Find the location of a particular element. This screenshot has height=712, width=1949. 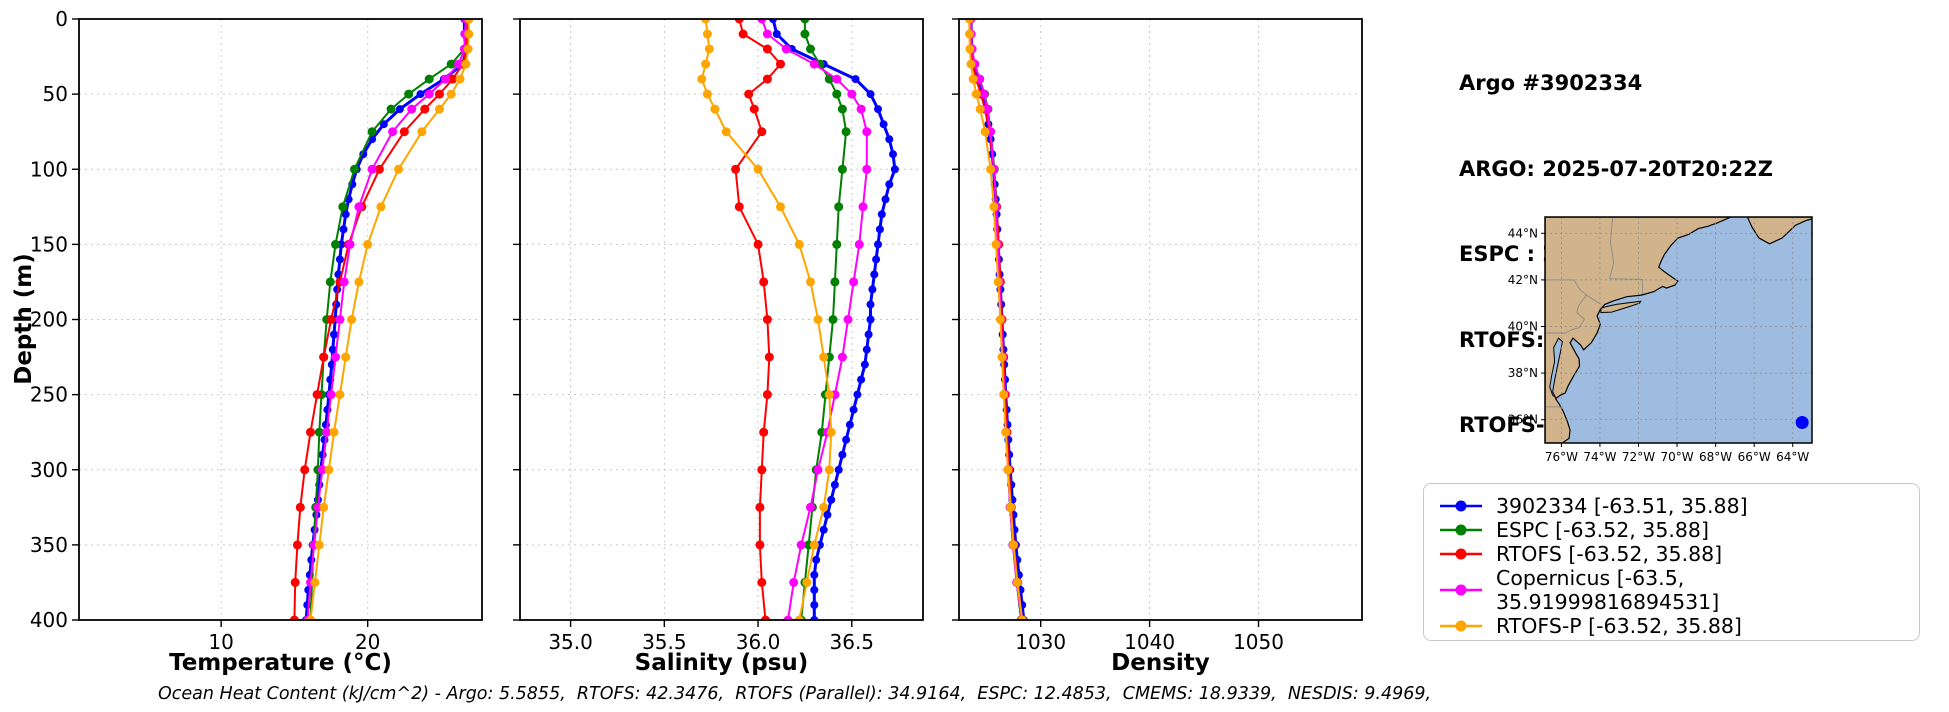

float-location-marker is located at coordinates (1802, 422).